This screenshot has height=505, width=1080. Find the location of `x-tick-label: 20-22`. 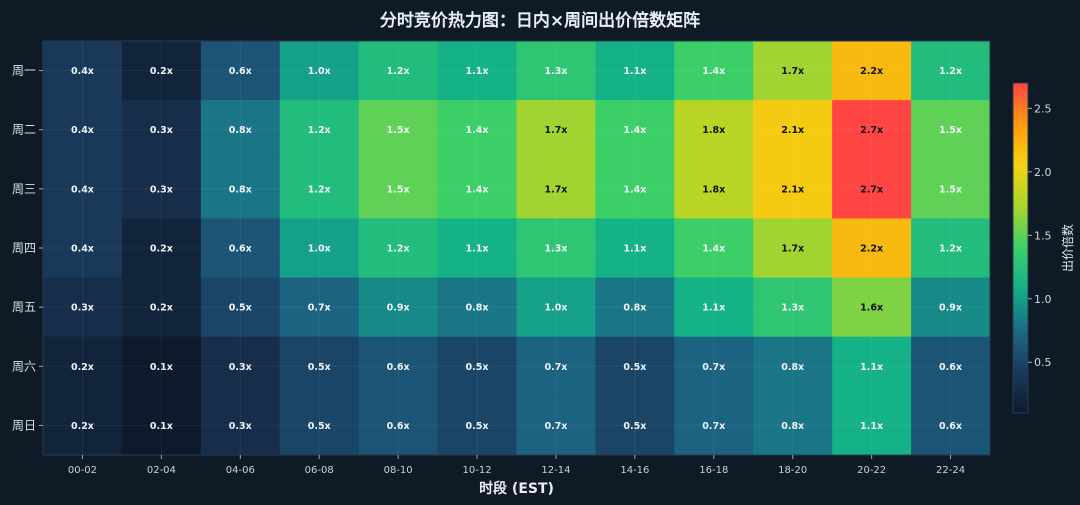

x-tick-label: 20-22 is located at coordinates (871, 470).